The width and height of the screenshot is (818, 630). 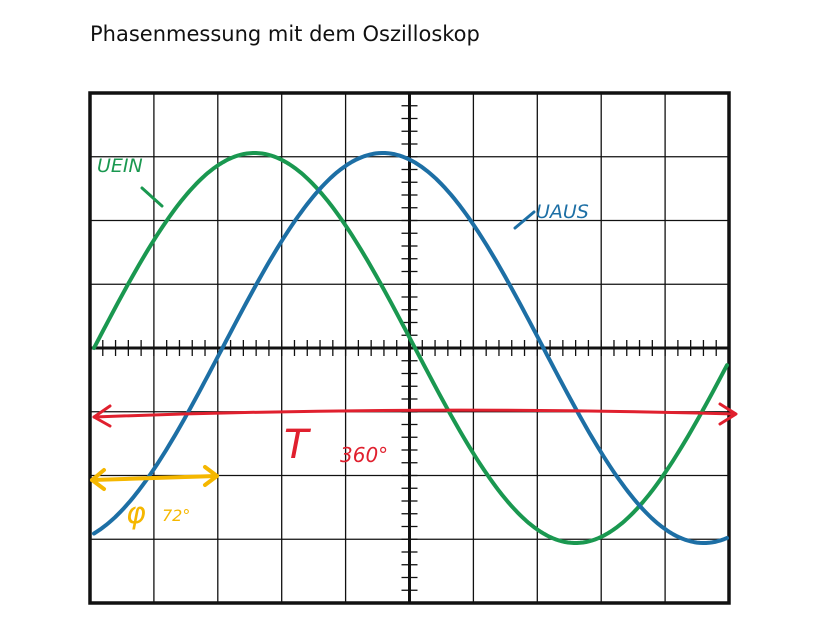 What do you see at coordinates (562, 212) in the screenshot?
I see `u-aus-label: UAUS` at bounding box center [562, 212].